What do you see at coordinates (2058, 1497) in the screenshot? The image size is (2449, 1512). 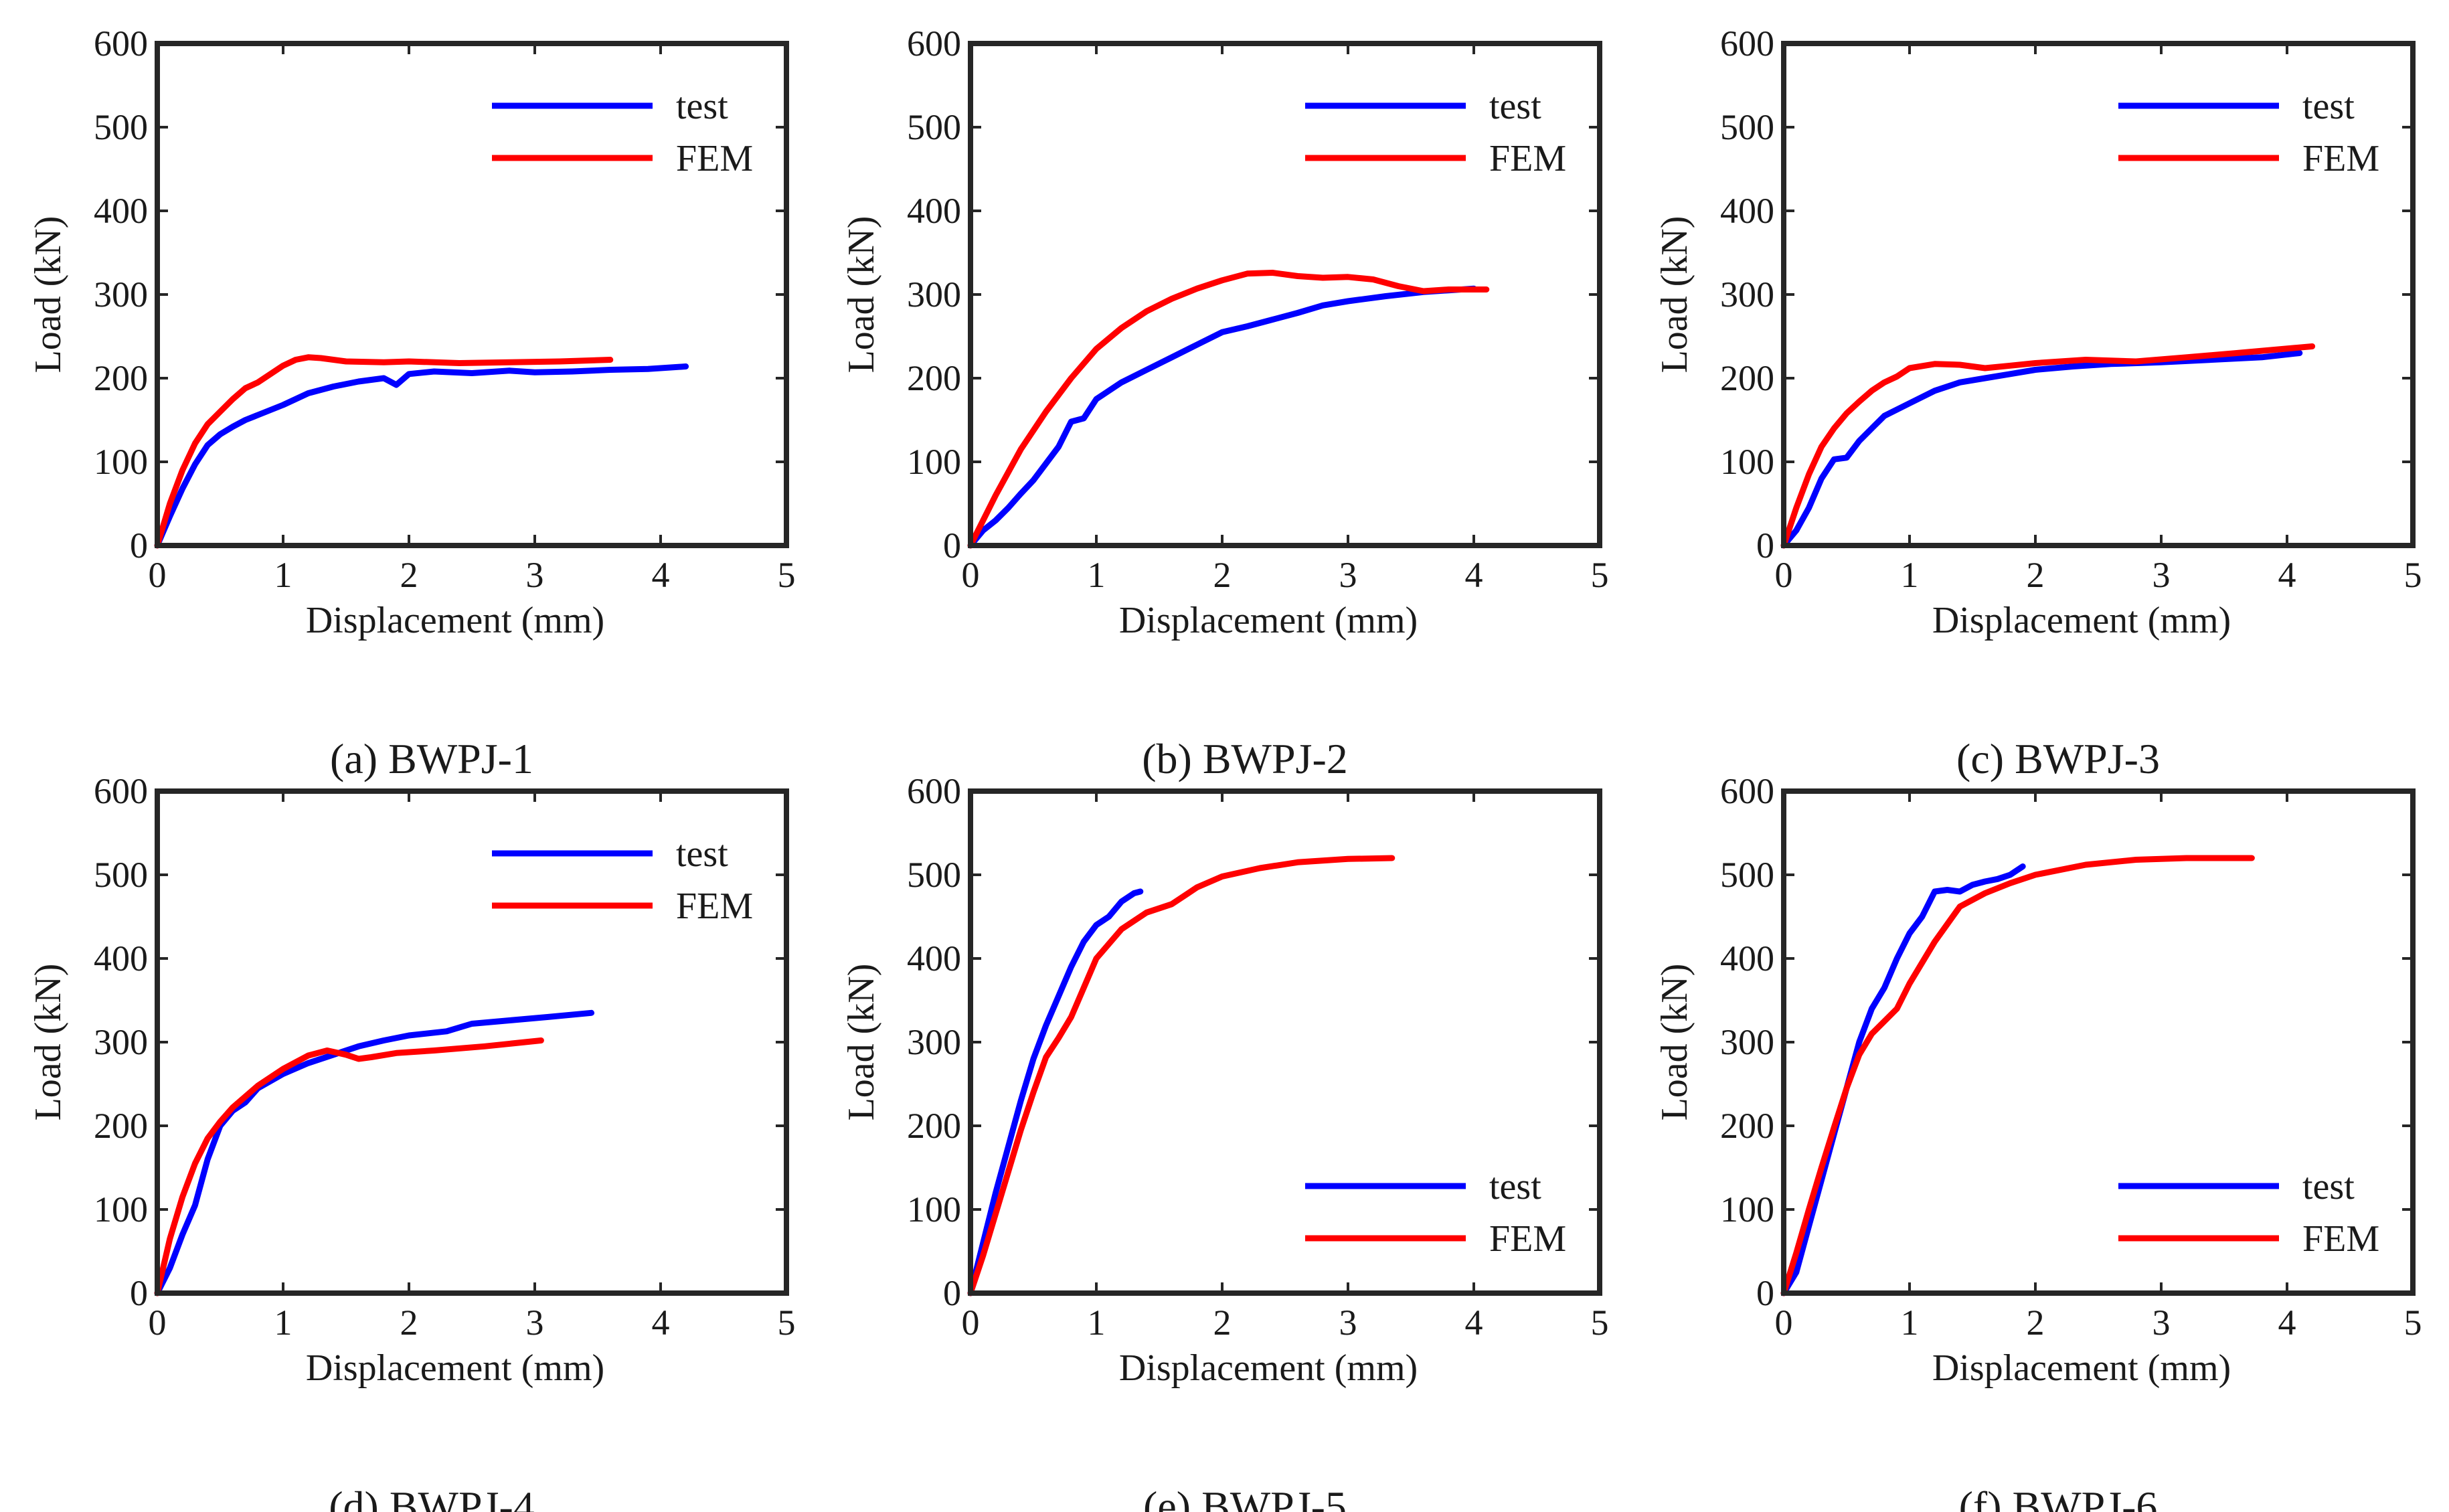 I see `panel-caption: (f) BWPJ-6` at bounding box center [2058, 1497].